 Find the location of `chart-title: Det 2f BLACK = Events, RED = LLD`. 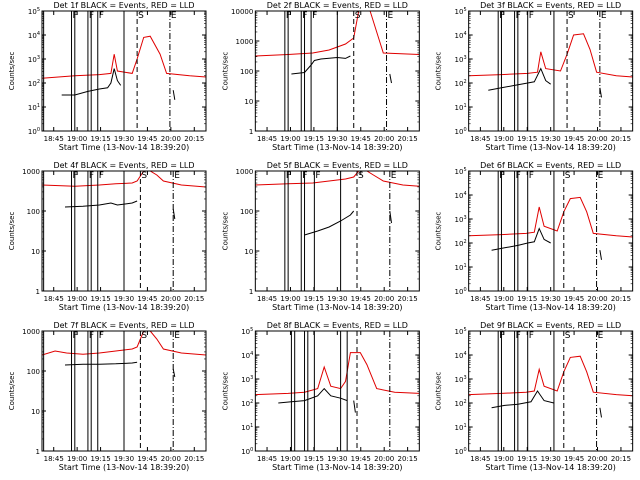

chart-title: Det 2f BLACK = Events, RED = LLD is located at coordinates (337, 5).